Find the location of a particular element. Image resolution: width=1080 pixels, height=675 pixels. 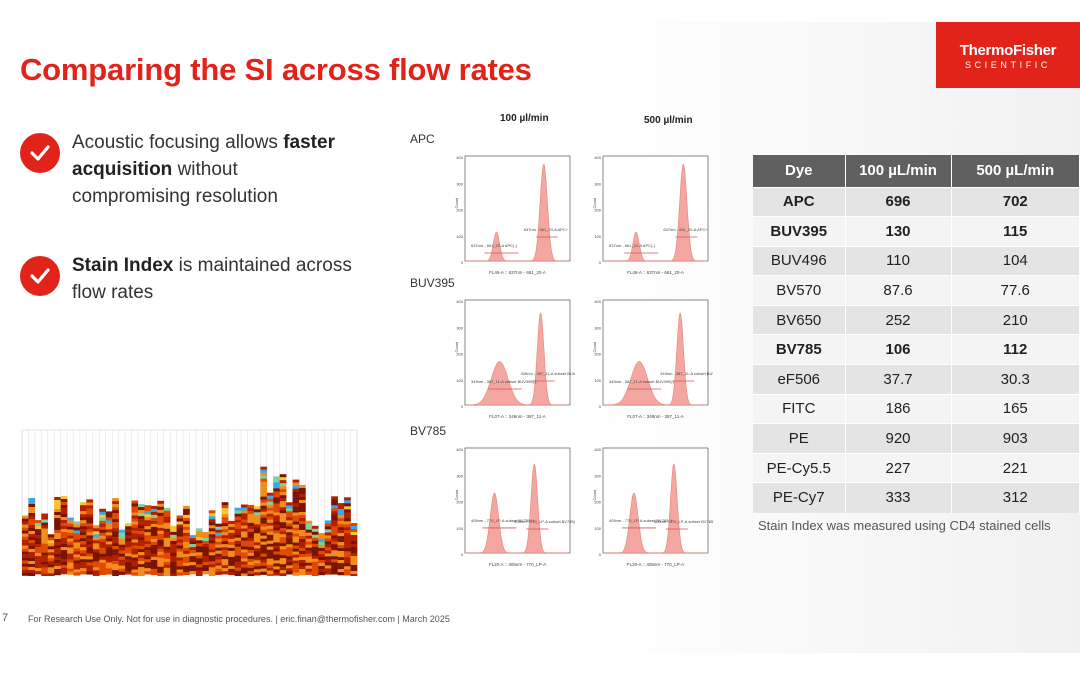

cell-500: 210 is located at coordinates (1015, 319).